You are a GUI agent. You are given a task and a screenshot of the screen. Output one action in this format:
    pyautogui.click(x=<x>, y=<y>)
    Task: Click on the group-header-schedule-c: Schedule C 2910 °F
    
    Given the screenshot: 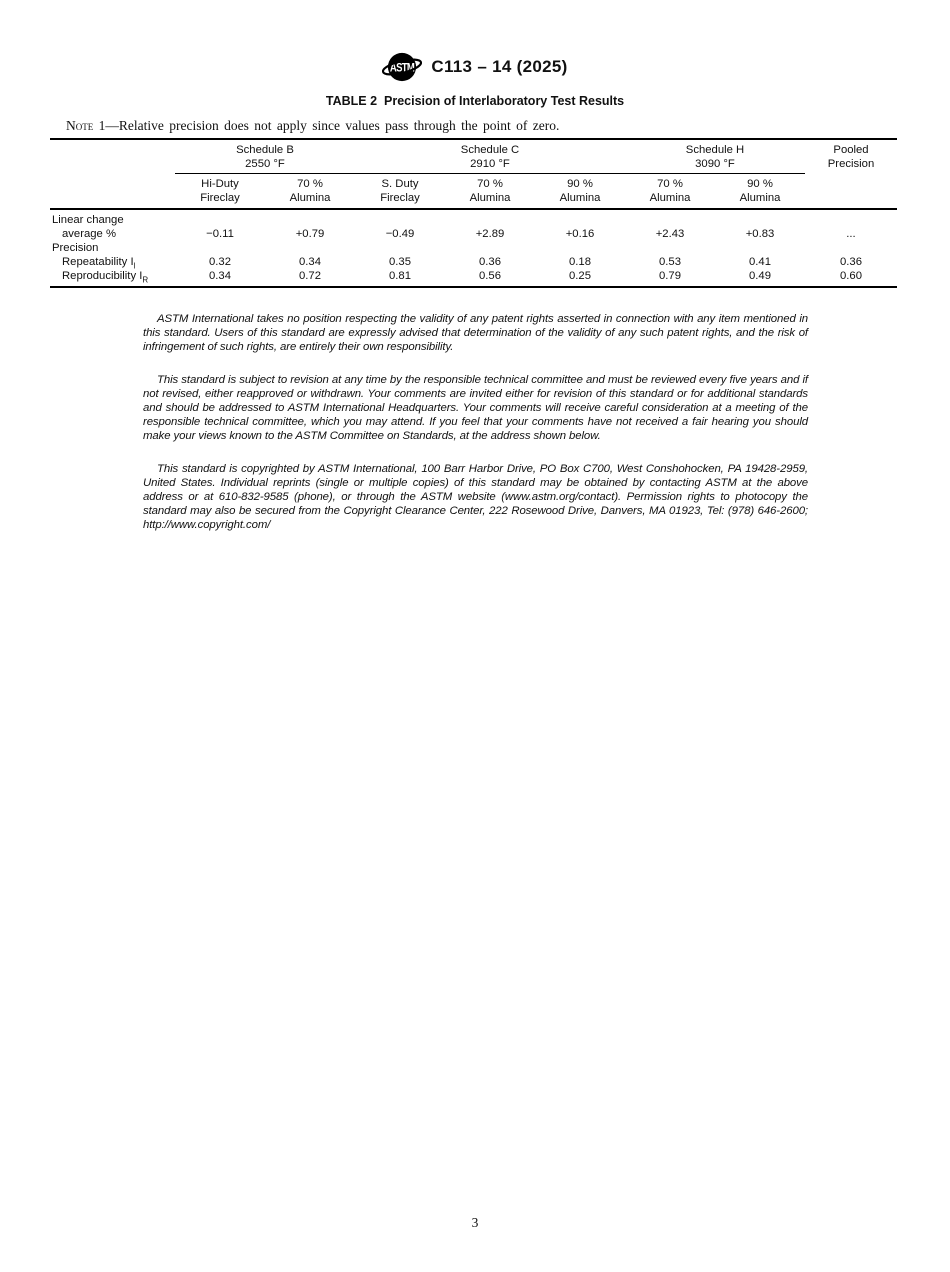 What is the action you would take?
    pyautogui.click(x=490, y=156)
    